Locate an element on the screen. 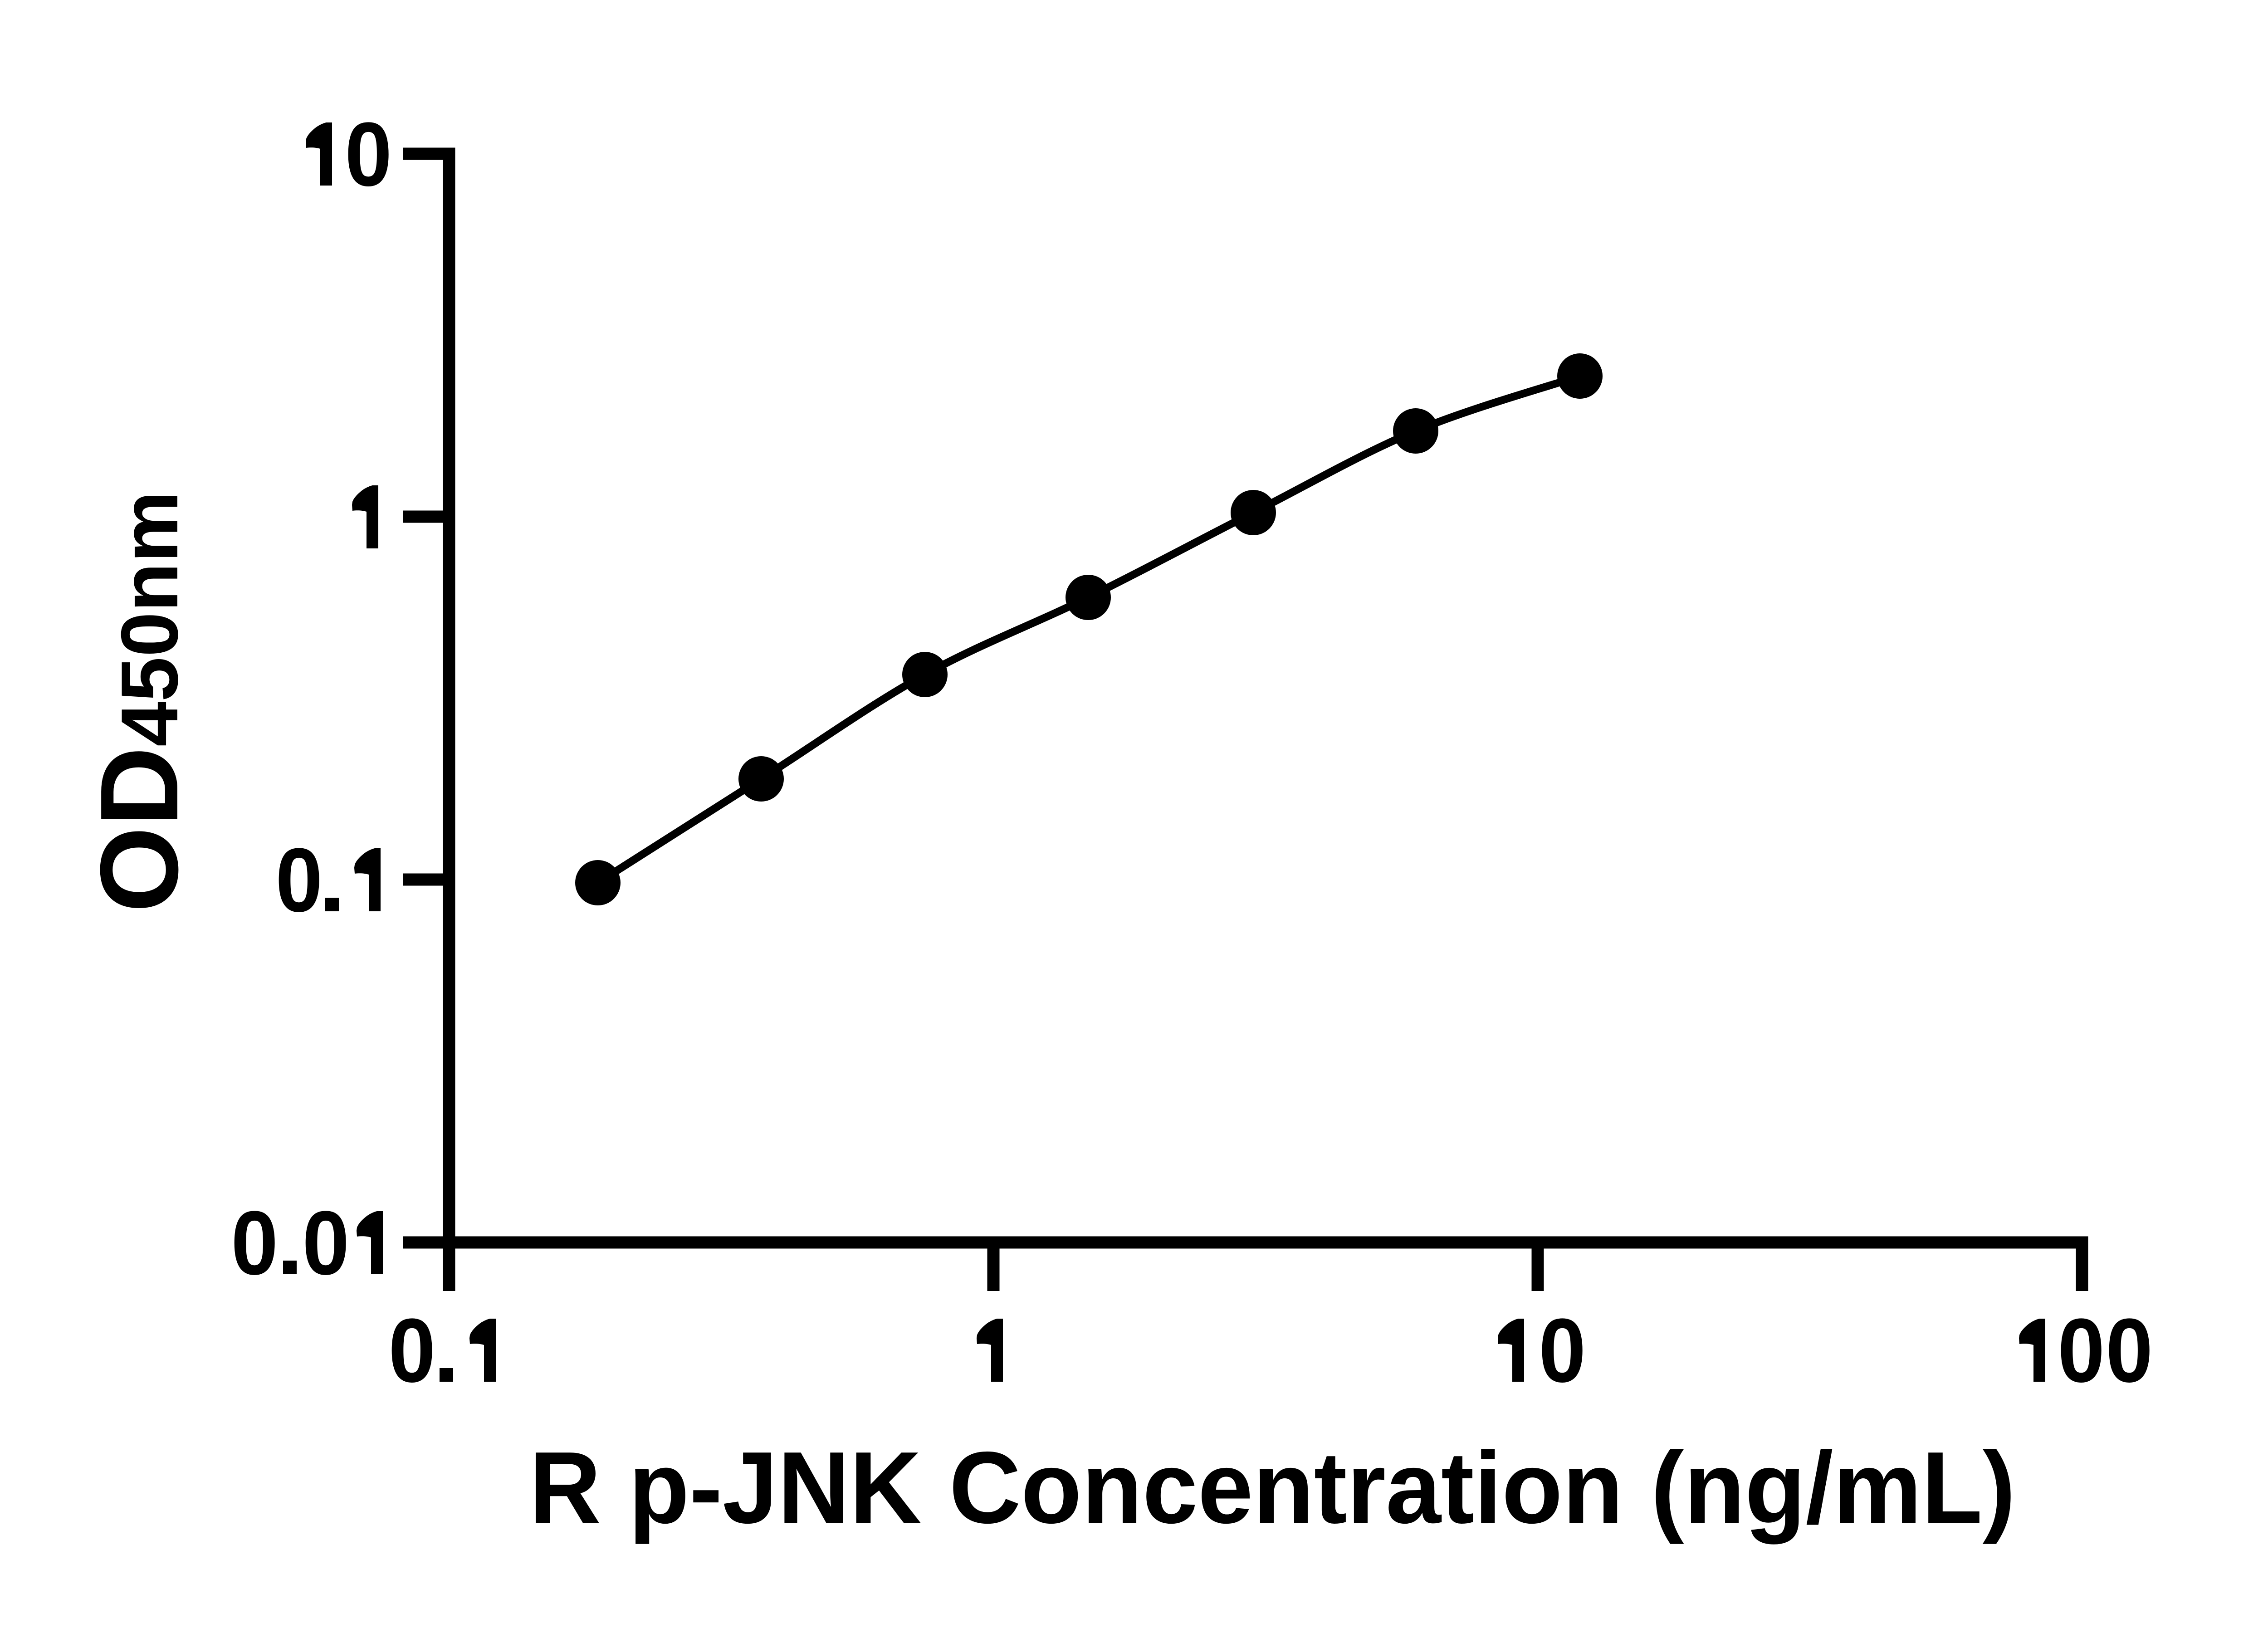  svg-text: OD450nm is located at coordinates (139, 702).